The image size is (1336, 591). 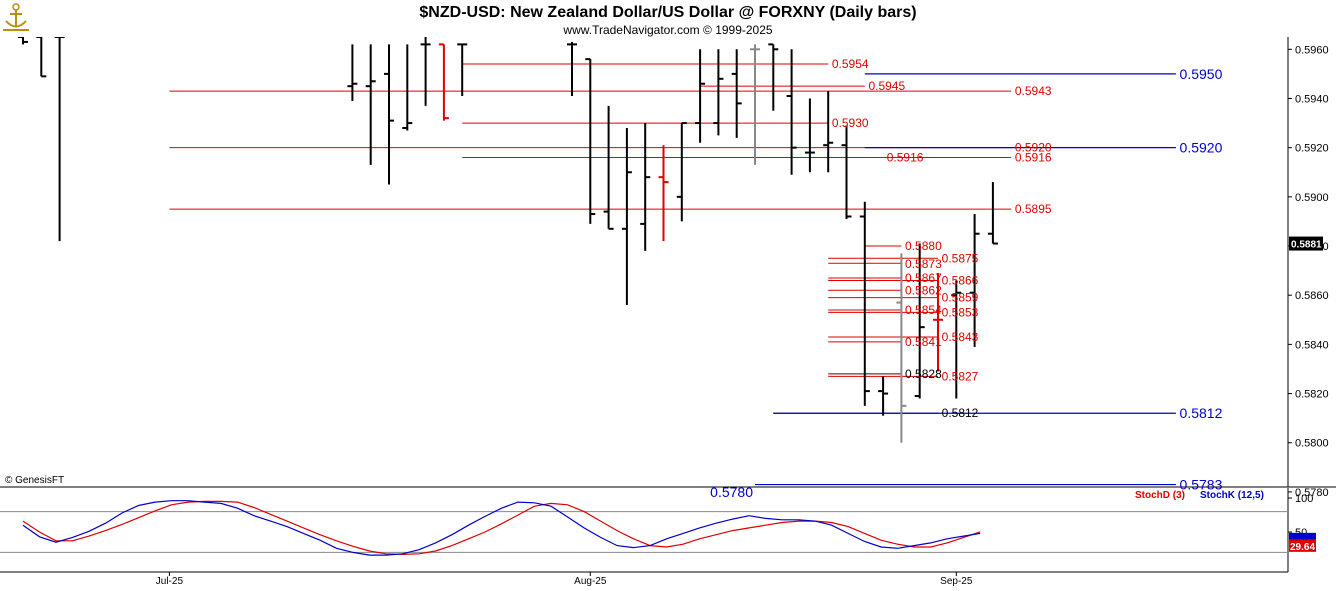 I want to click on level-label-0.5945: 0.5945, so click(x=886, y=86).